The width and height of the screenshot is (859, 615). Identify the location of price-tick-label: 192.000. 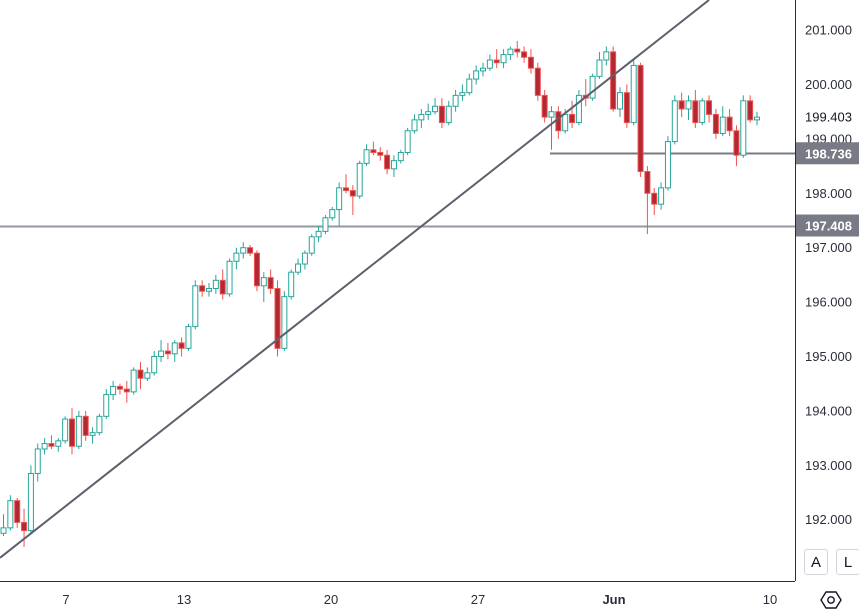
(828, 519).